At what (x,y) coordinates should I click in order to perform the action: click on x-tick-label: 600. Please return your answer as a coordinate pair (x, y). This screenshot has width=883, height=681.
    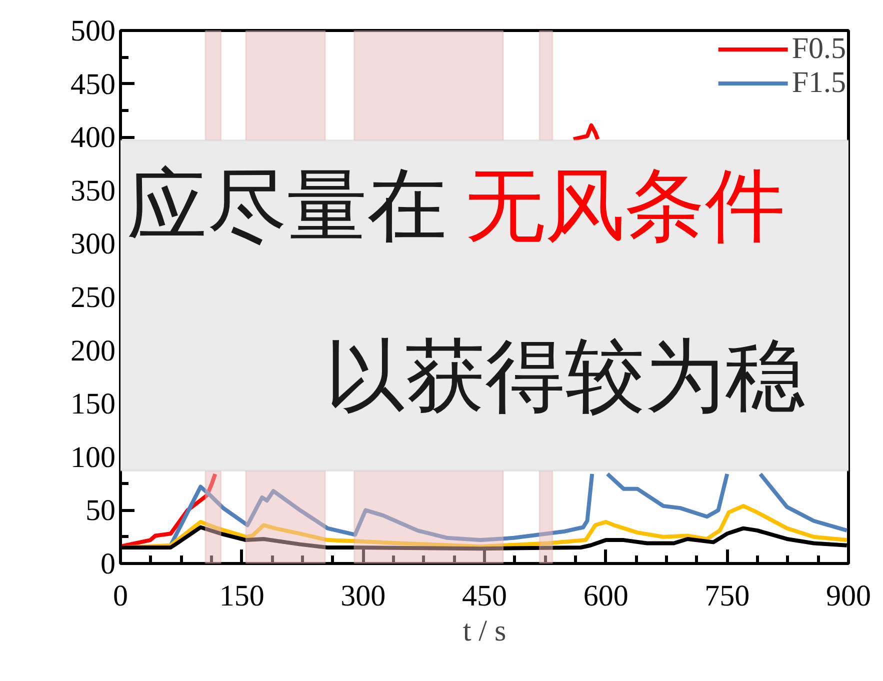
    Looking at the image, I should click on (605, 596).